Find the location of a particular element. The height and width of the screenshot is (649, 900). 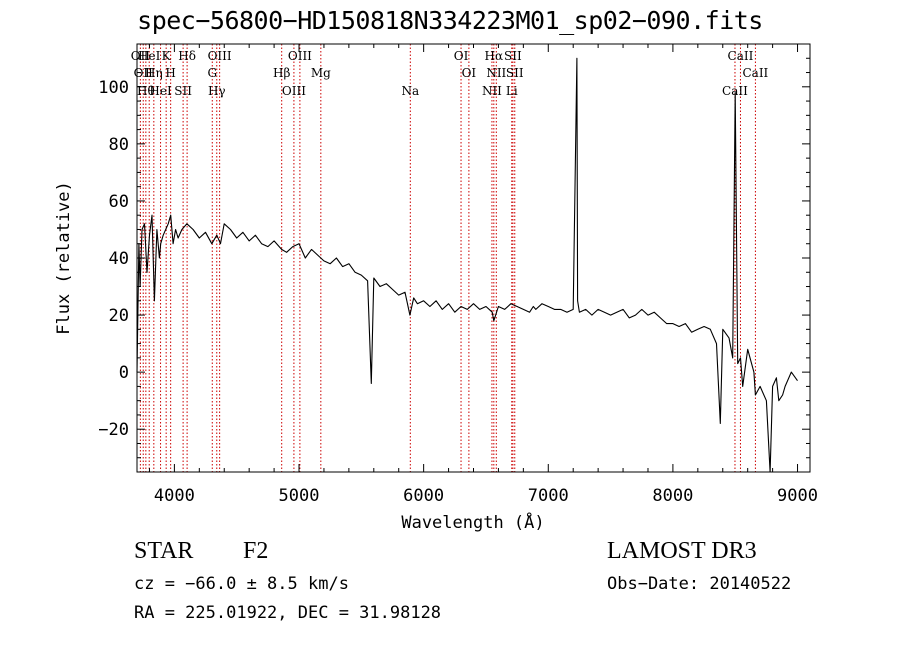

y-axis-label: Flux (relative) is located at coordinates (64, 258).